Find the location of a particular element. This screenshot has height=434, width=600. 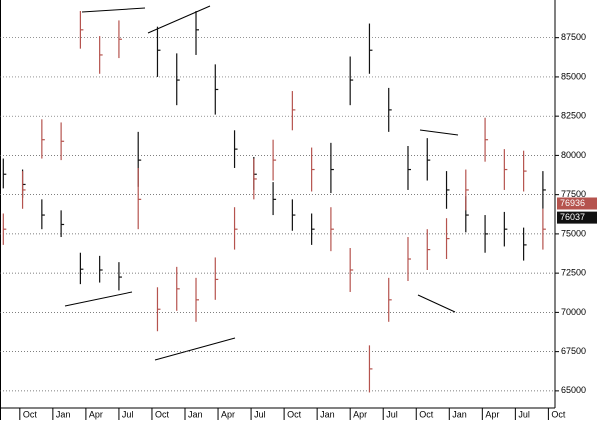

y-tick-label: 65000 is located at coordinates (573, 390).